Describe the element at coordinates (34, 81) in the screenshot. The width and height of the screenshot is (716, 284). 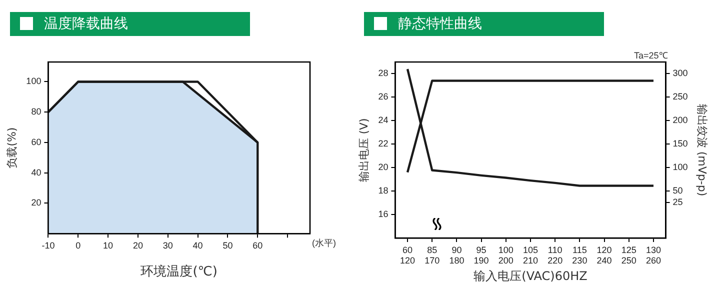
I see `y-tick-label: 100` at that location.